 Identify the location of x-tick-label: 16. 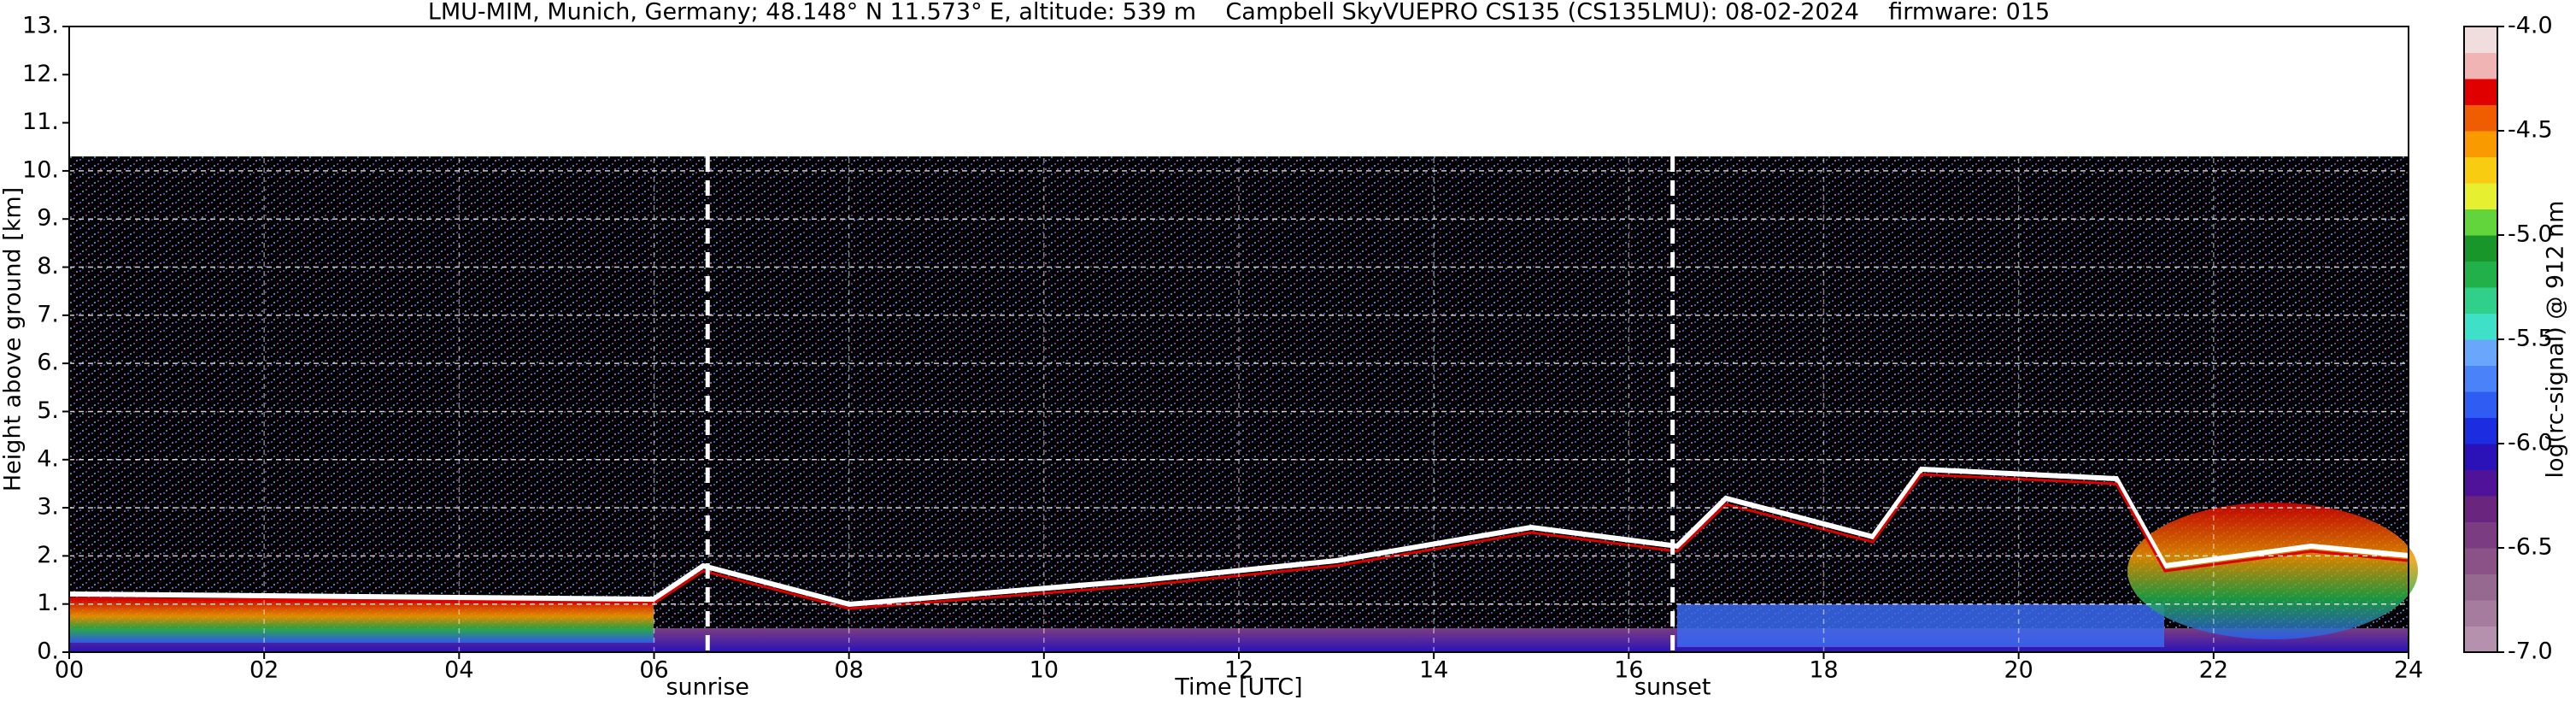
(1628, 670).